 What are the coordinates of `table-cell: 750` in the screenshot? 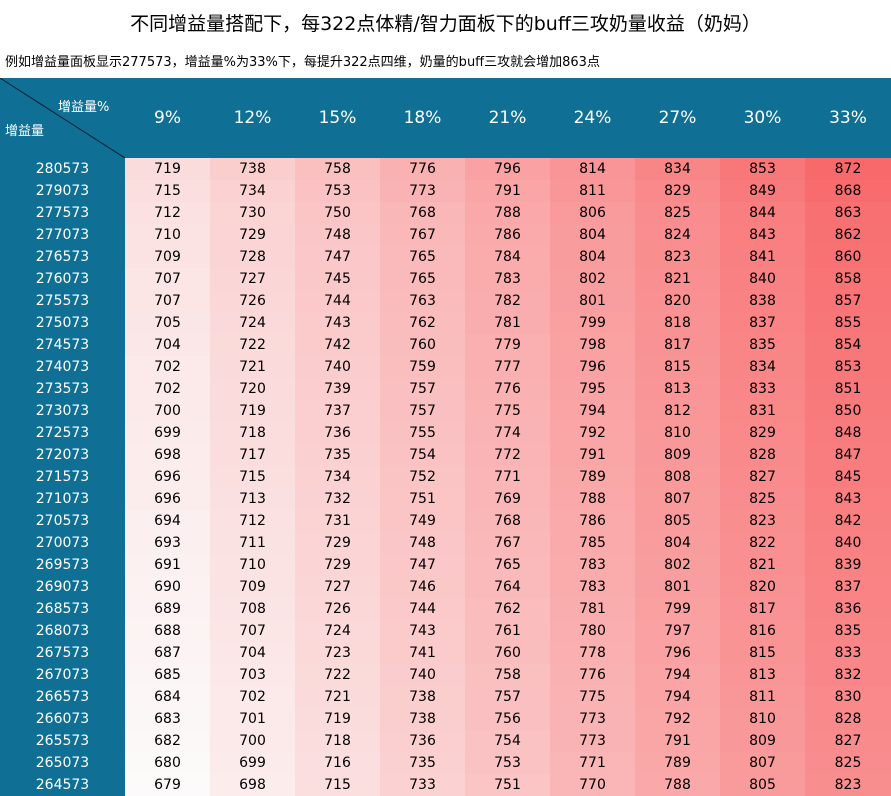 It's located at (337, 213).